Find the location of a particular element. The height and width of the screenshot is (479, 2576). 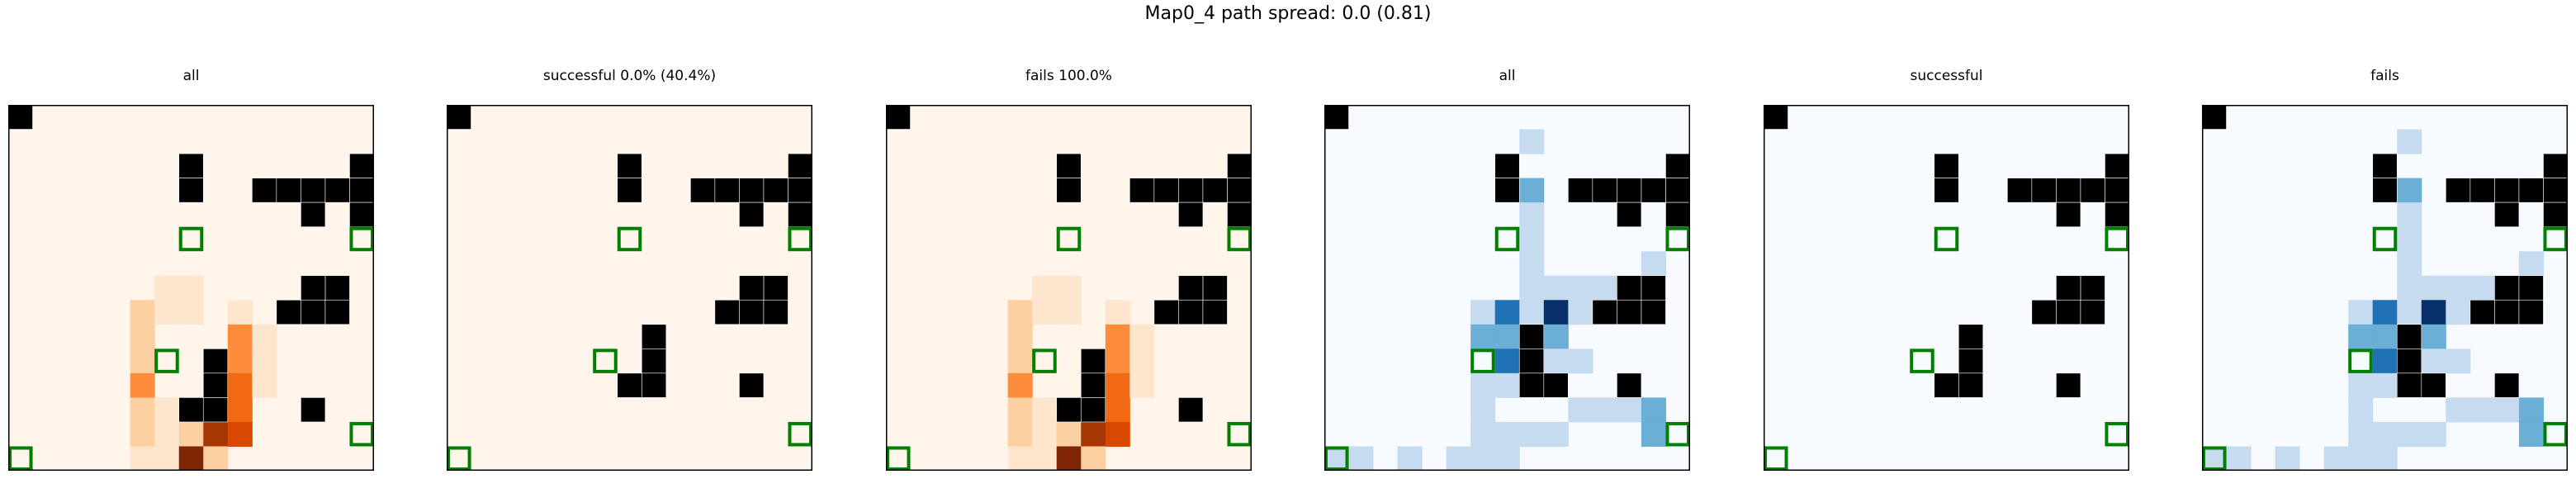

heatmap-frame is located at coordinates (191, 288).